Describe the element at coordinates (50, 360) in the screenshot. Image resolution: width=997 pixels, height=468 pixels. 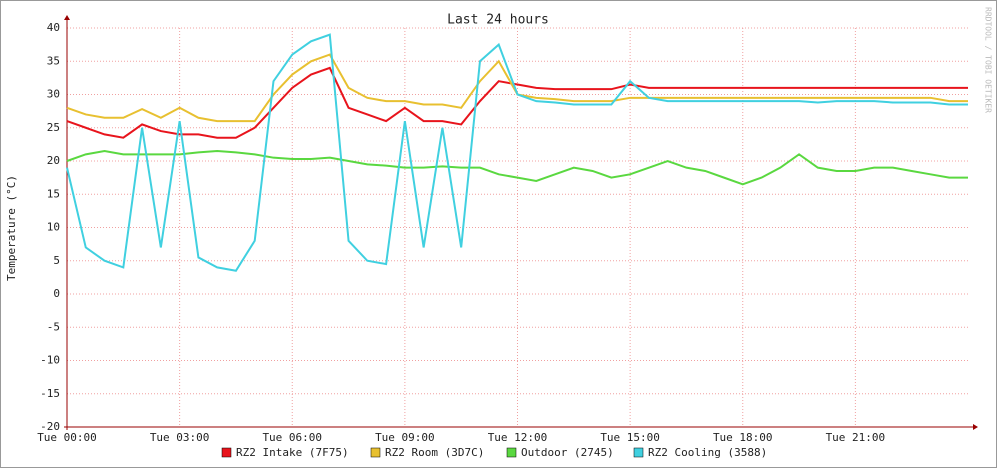
I see `y-tick-label: -10` at that location.